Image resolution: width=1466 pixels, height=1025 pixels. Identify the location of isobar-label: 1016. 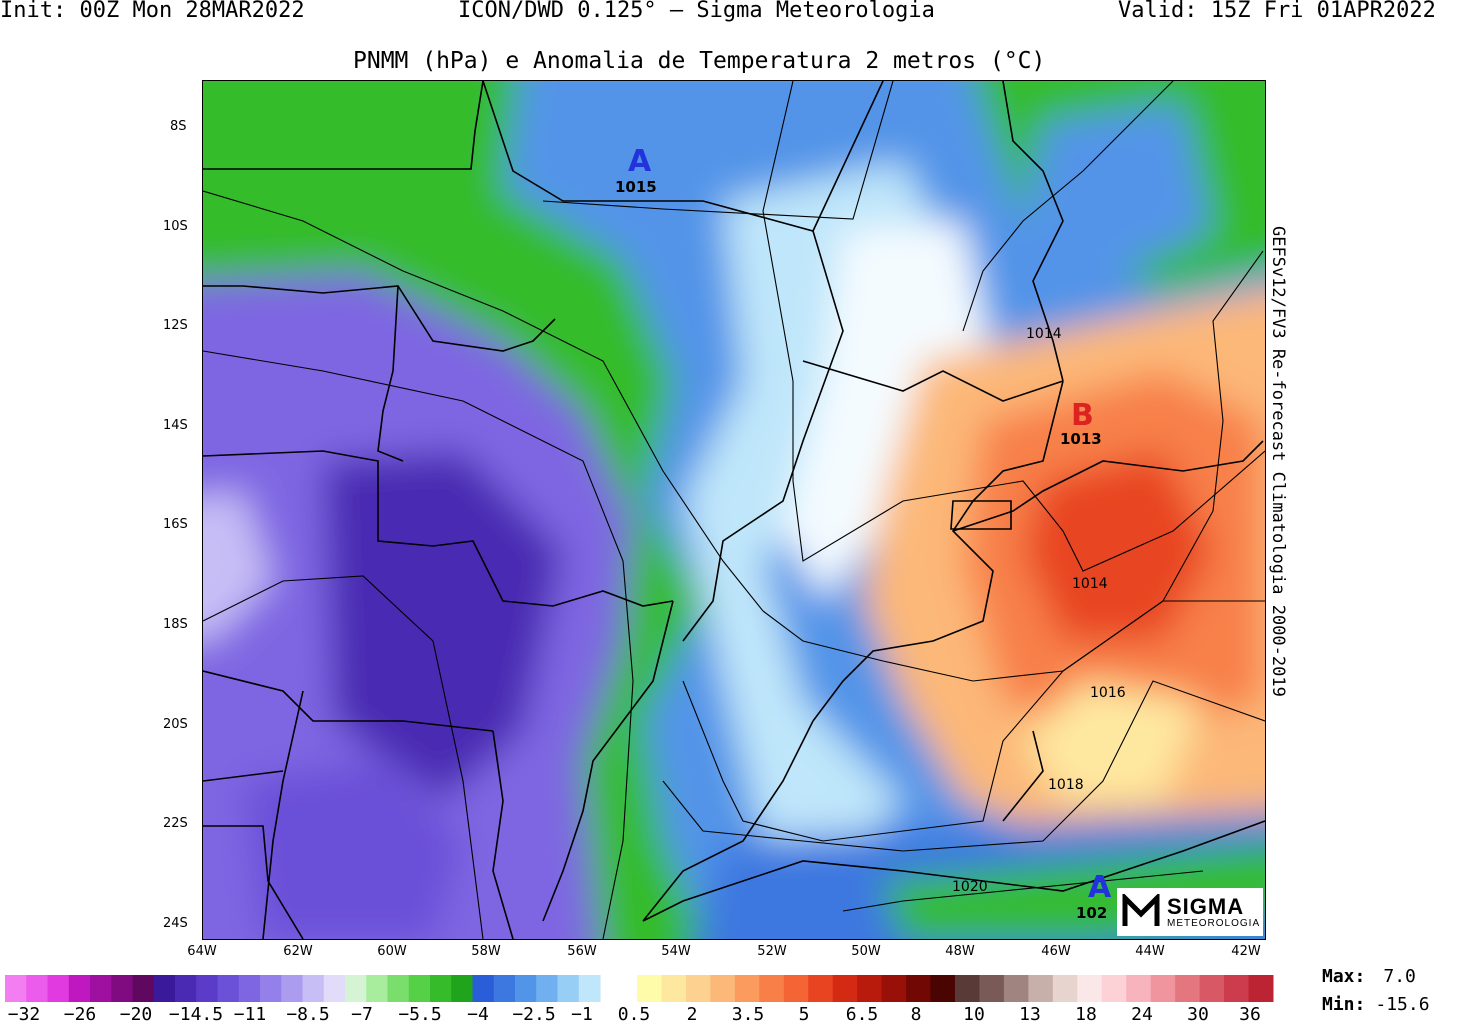
(1108, 693).